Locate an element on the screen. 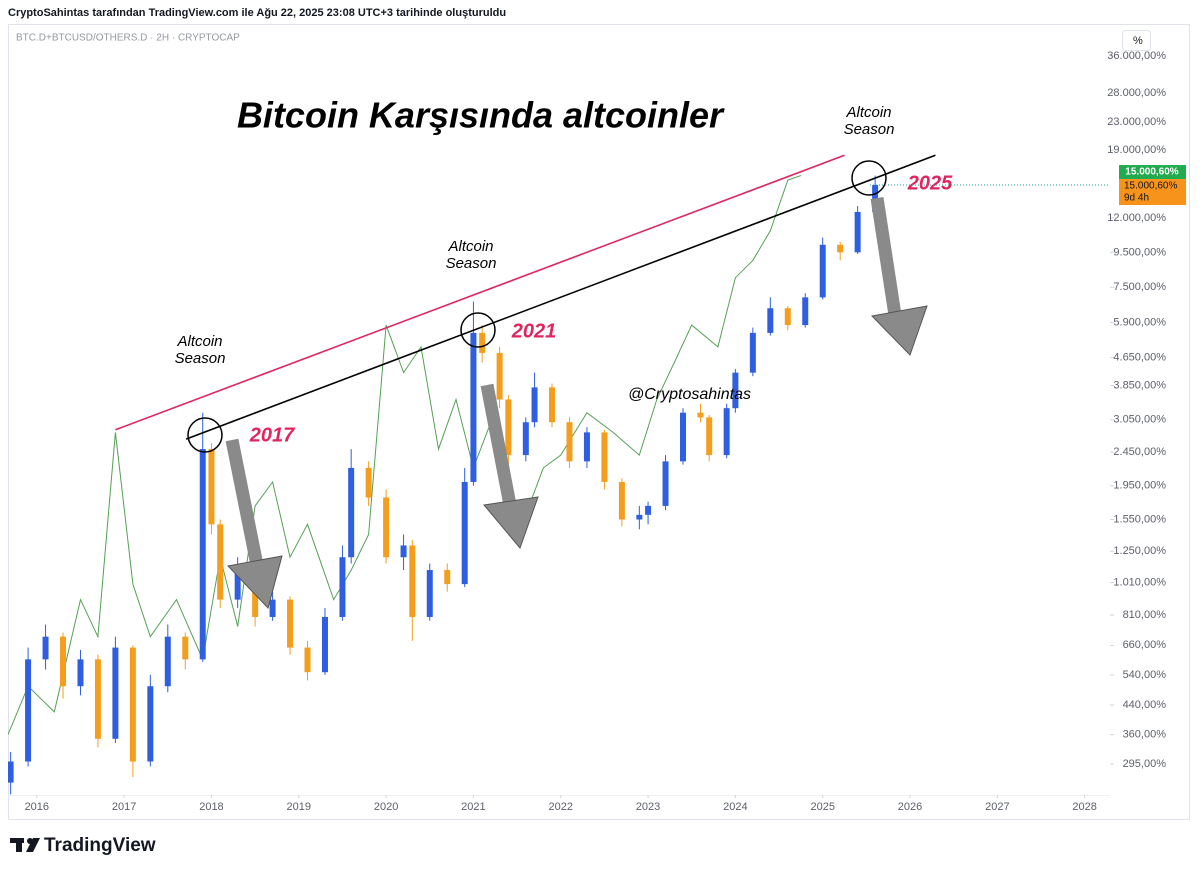 This screenshot has height=874, width=1200. year-label: 2021 is located at coordinates (534, 331).